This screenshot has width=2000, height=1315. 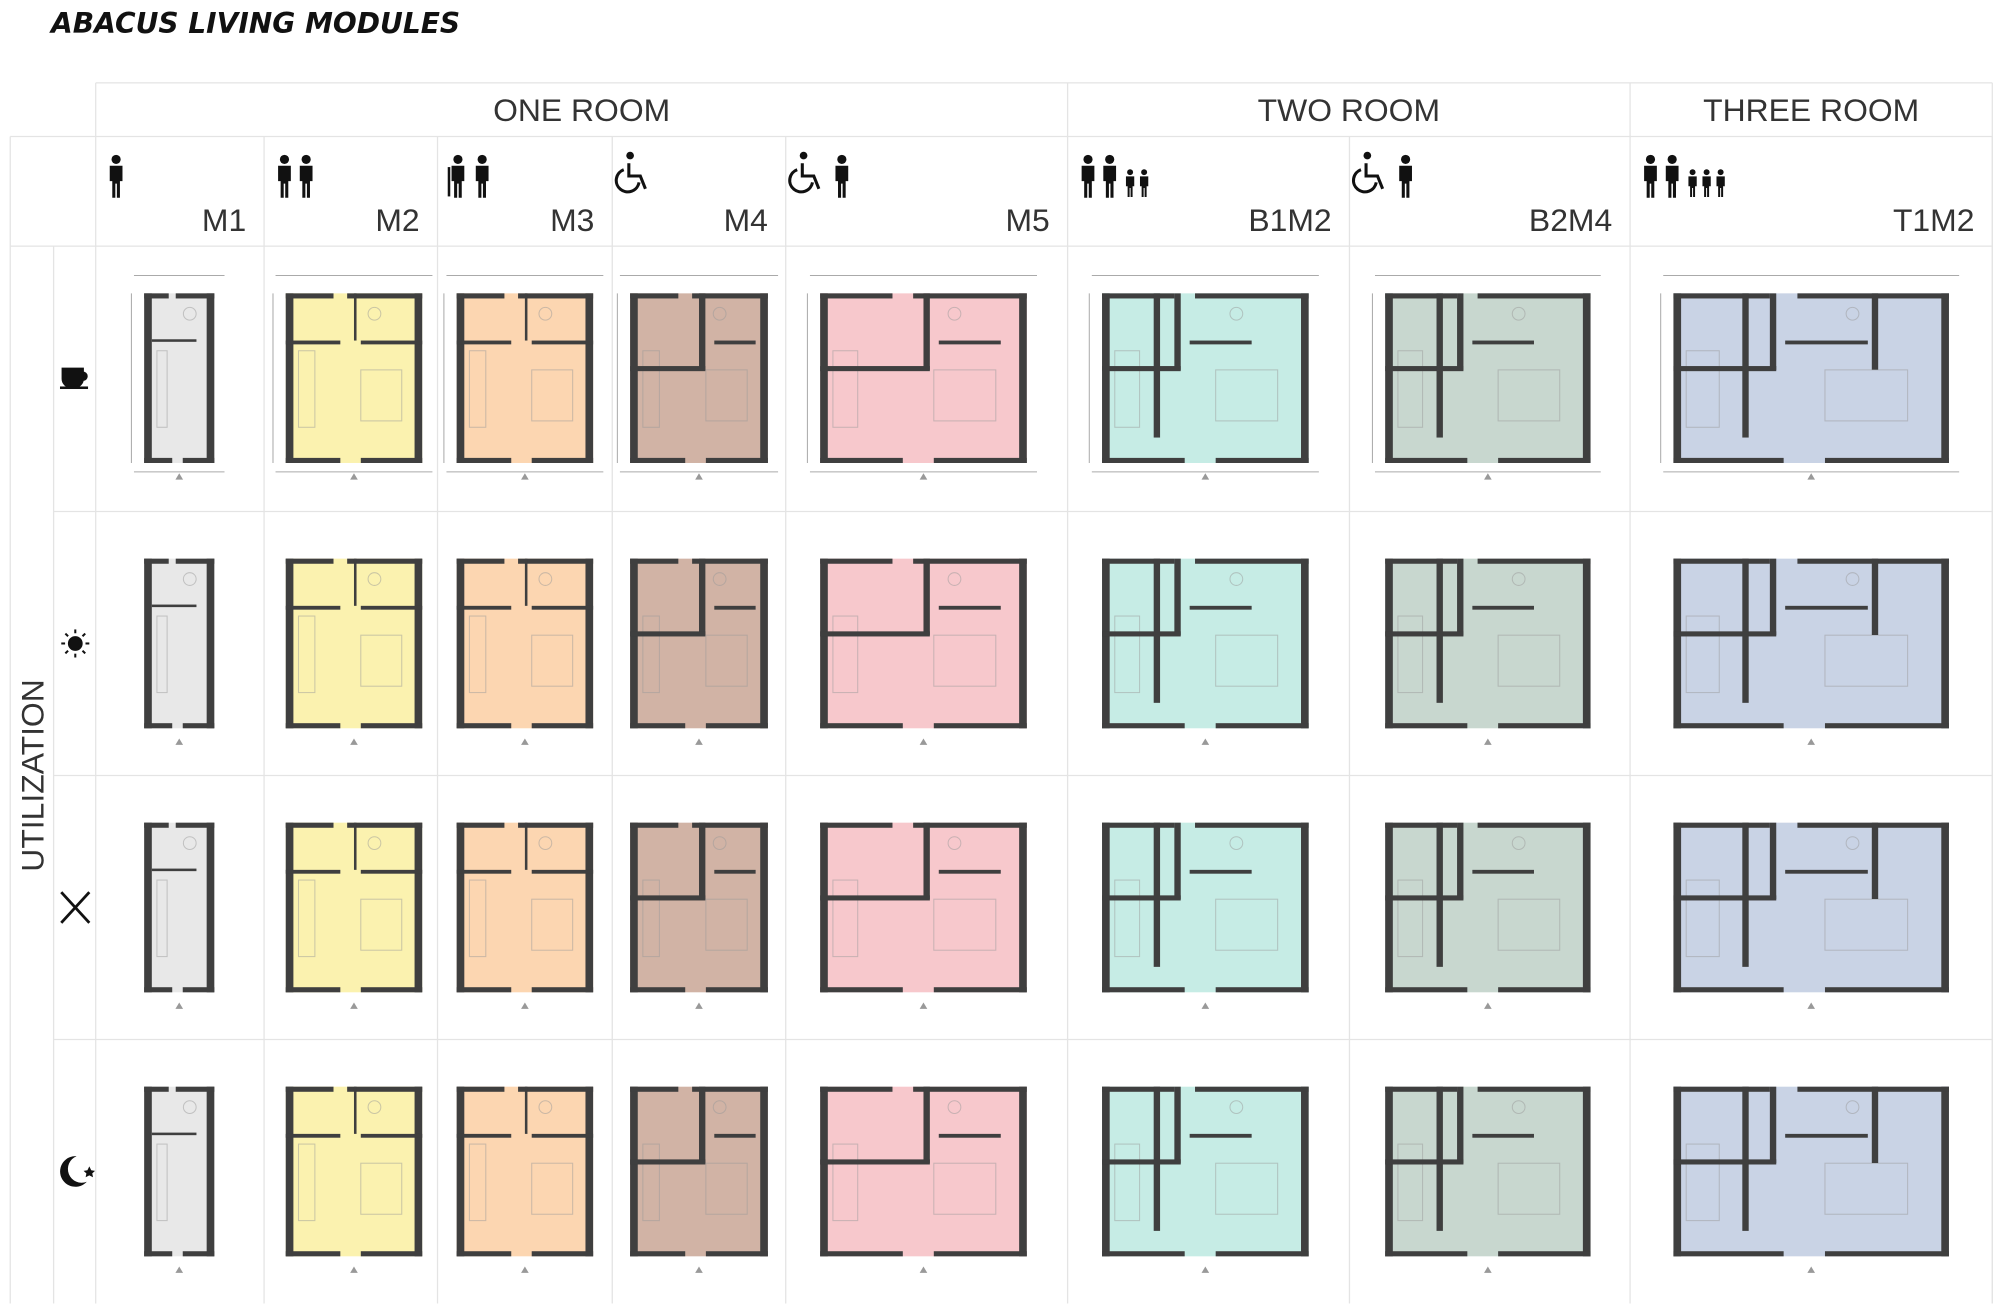 What do you see at coordinates (397, 220) in the screenshot?
I see `module-label: M2` at bounding box center [397, 220].